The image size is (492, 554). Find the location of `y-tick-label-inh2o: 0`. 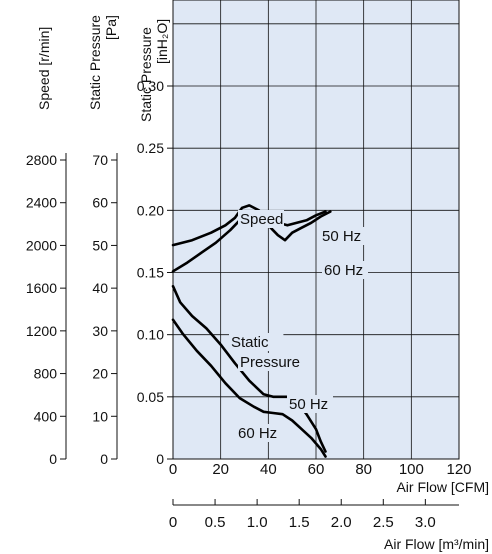

y-tick-label-inh2o: 0 is located at coordinates (160, 459).